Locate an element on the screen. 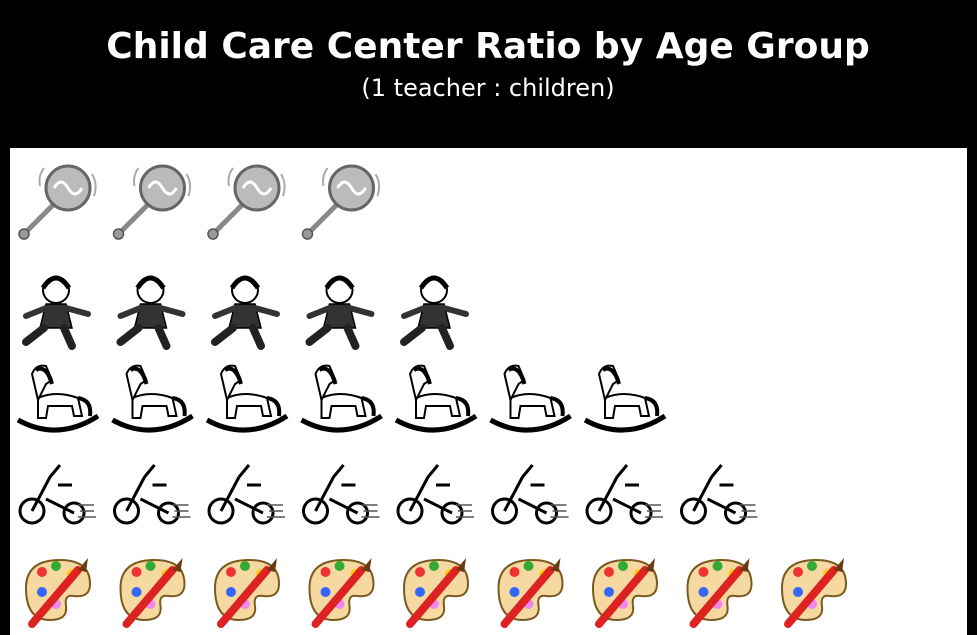 Image resolution: width=977 pixels, height=635 pixels. horse-body is located at coordinates (154, 406).